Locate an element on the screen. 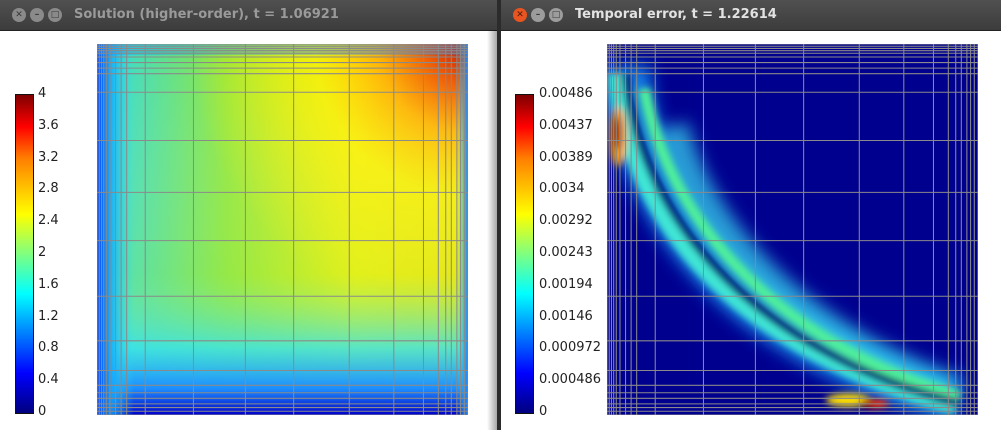  colorbar-tick-label: 3.2 is located at coordinates (48, 157).